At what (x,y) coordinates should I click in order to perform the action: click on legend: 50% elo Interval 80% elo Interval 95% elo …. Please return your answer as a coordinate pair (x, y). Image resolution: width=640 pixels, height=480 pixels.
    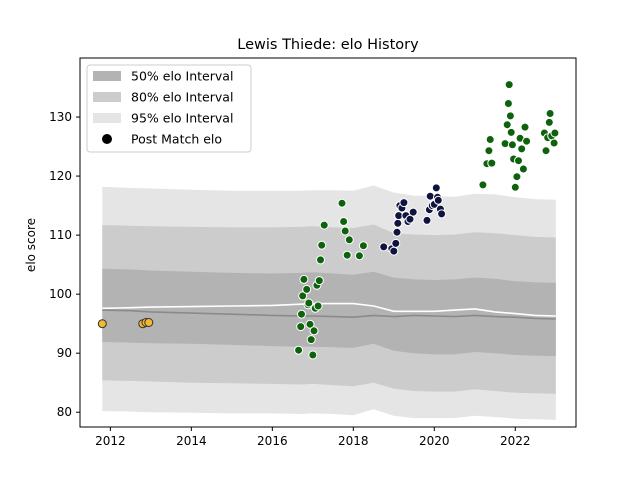
    Looking at the image, I should click on (169, 108).